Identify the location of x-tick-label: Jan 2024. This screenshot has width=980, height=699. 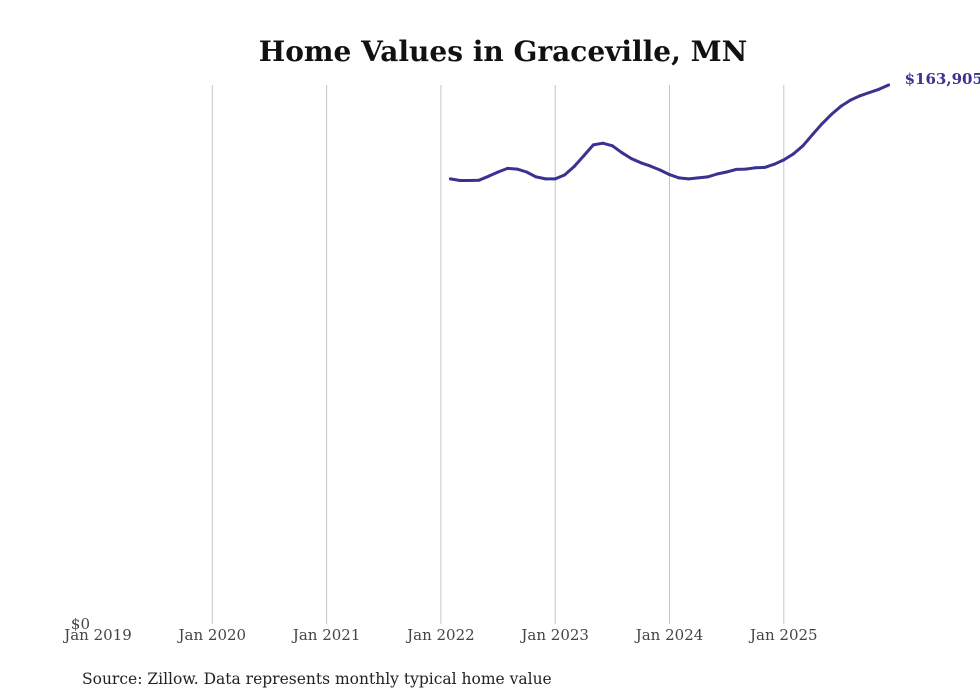
(669, 635).